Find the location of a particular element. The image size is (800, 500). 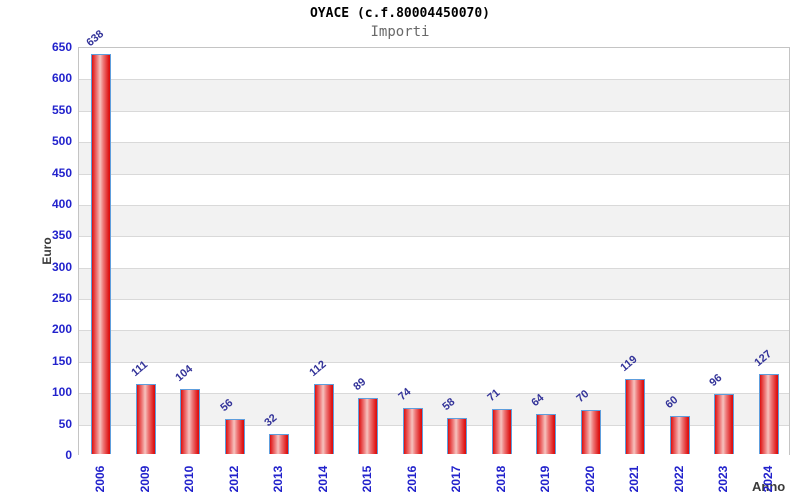

x-tick-label: 2016 is located at coordinates (411, 479).